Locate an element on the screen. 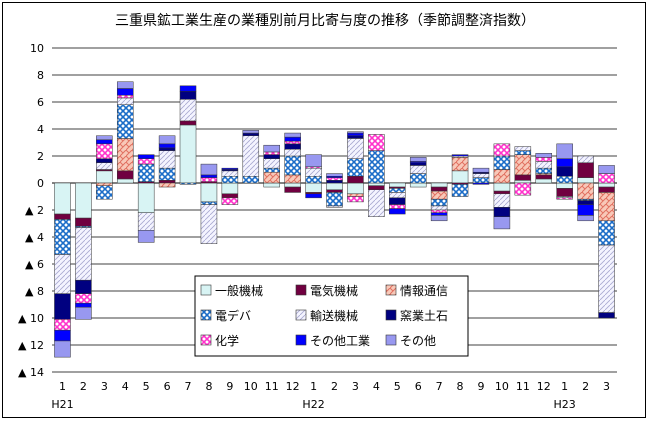 The height and width of the screenshot is (422, 650). y-tick-label: ▲ 14 is located at coordinates (31, 372).